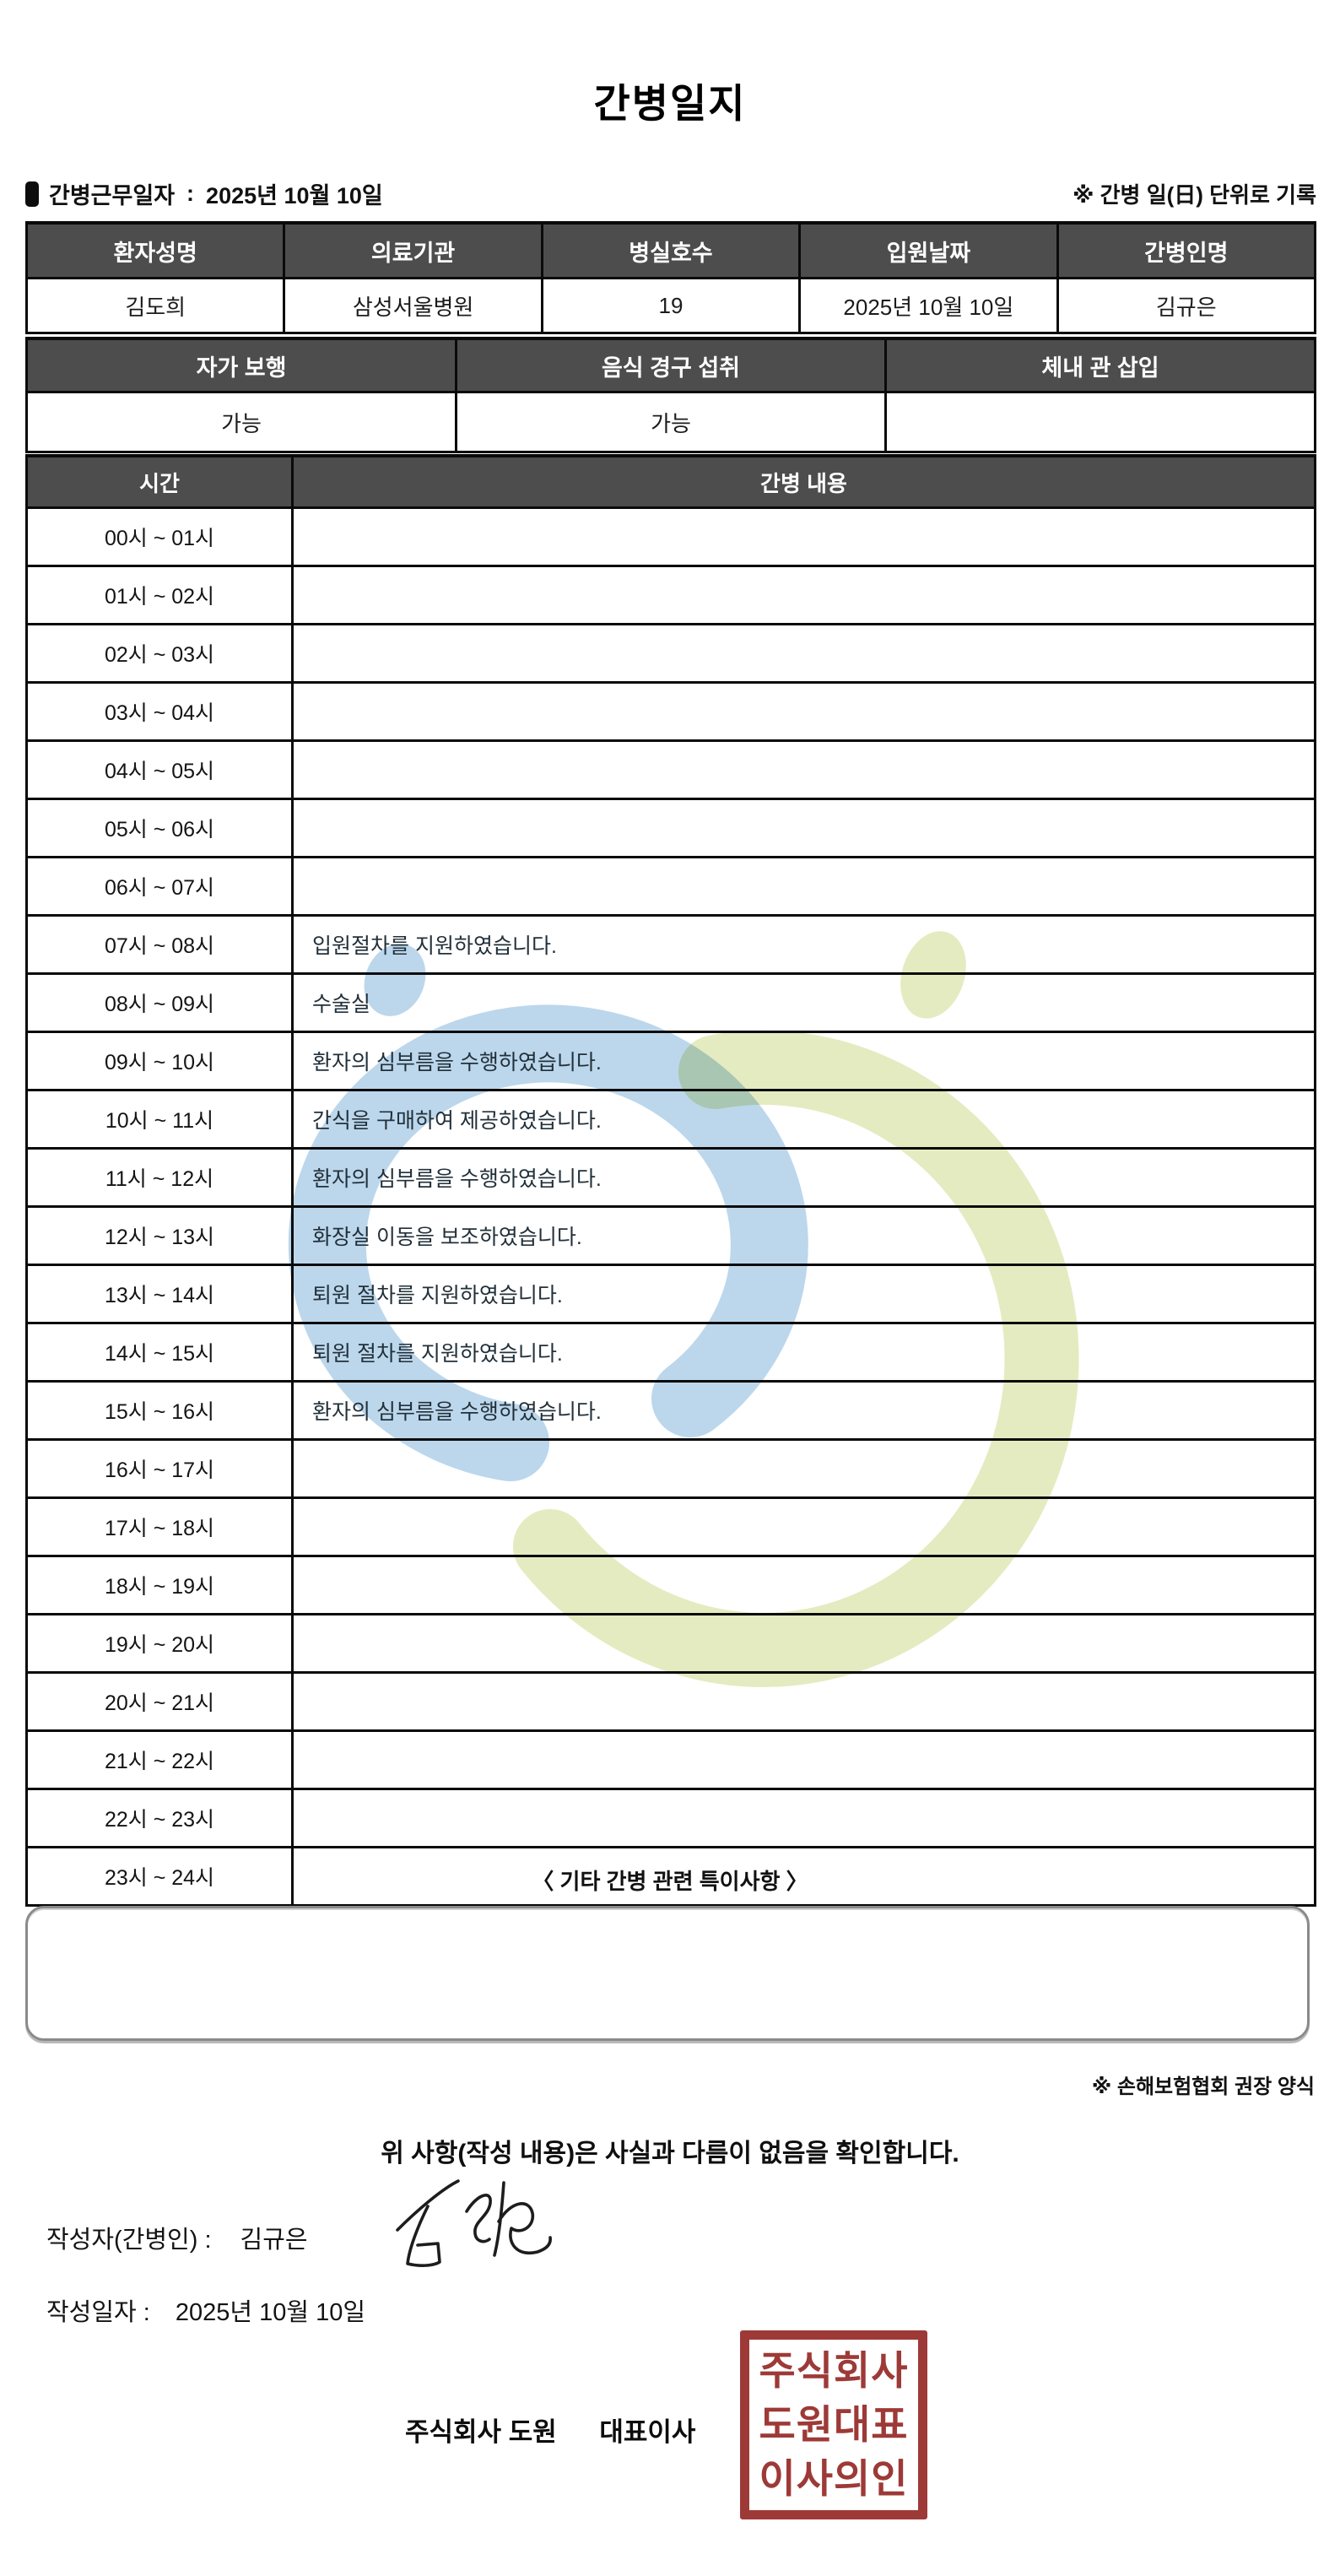 Image resolution: width=1340 pixels, height=2576 pixels. Describe the element at coordinates (803, 1352) in the screenshot. I see `care-log-content-14: 퇴원 절차를 지원하였습니다.` at that location.